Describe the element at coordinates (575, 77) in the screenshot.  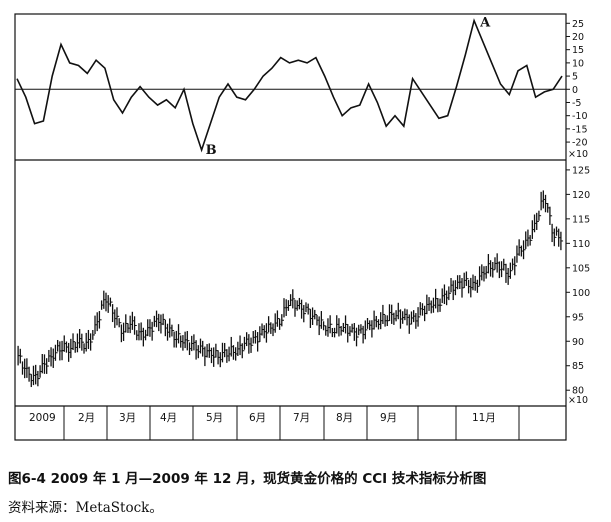
I see `cci-tick-label: 5` at that location.